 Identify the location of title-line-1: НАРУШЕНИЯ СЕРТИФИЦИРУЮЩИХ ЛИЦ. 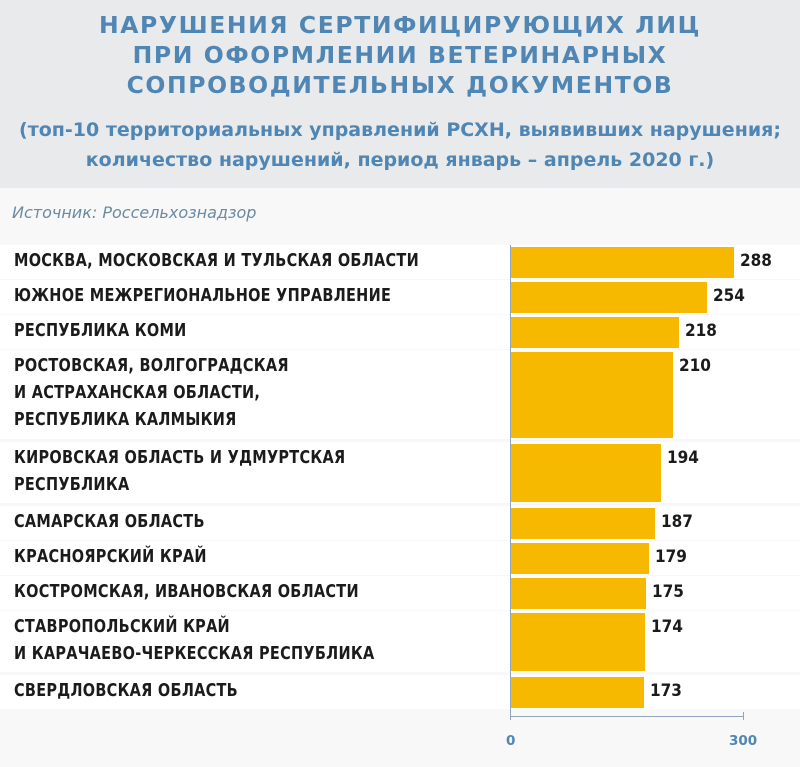
(400, 25).